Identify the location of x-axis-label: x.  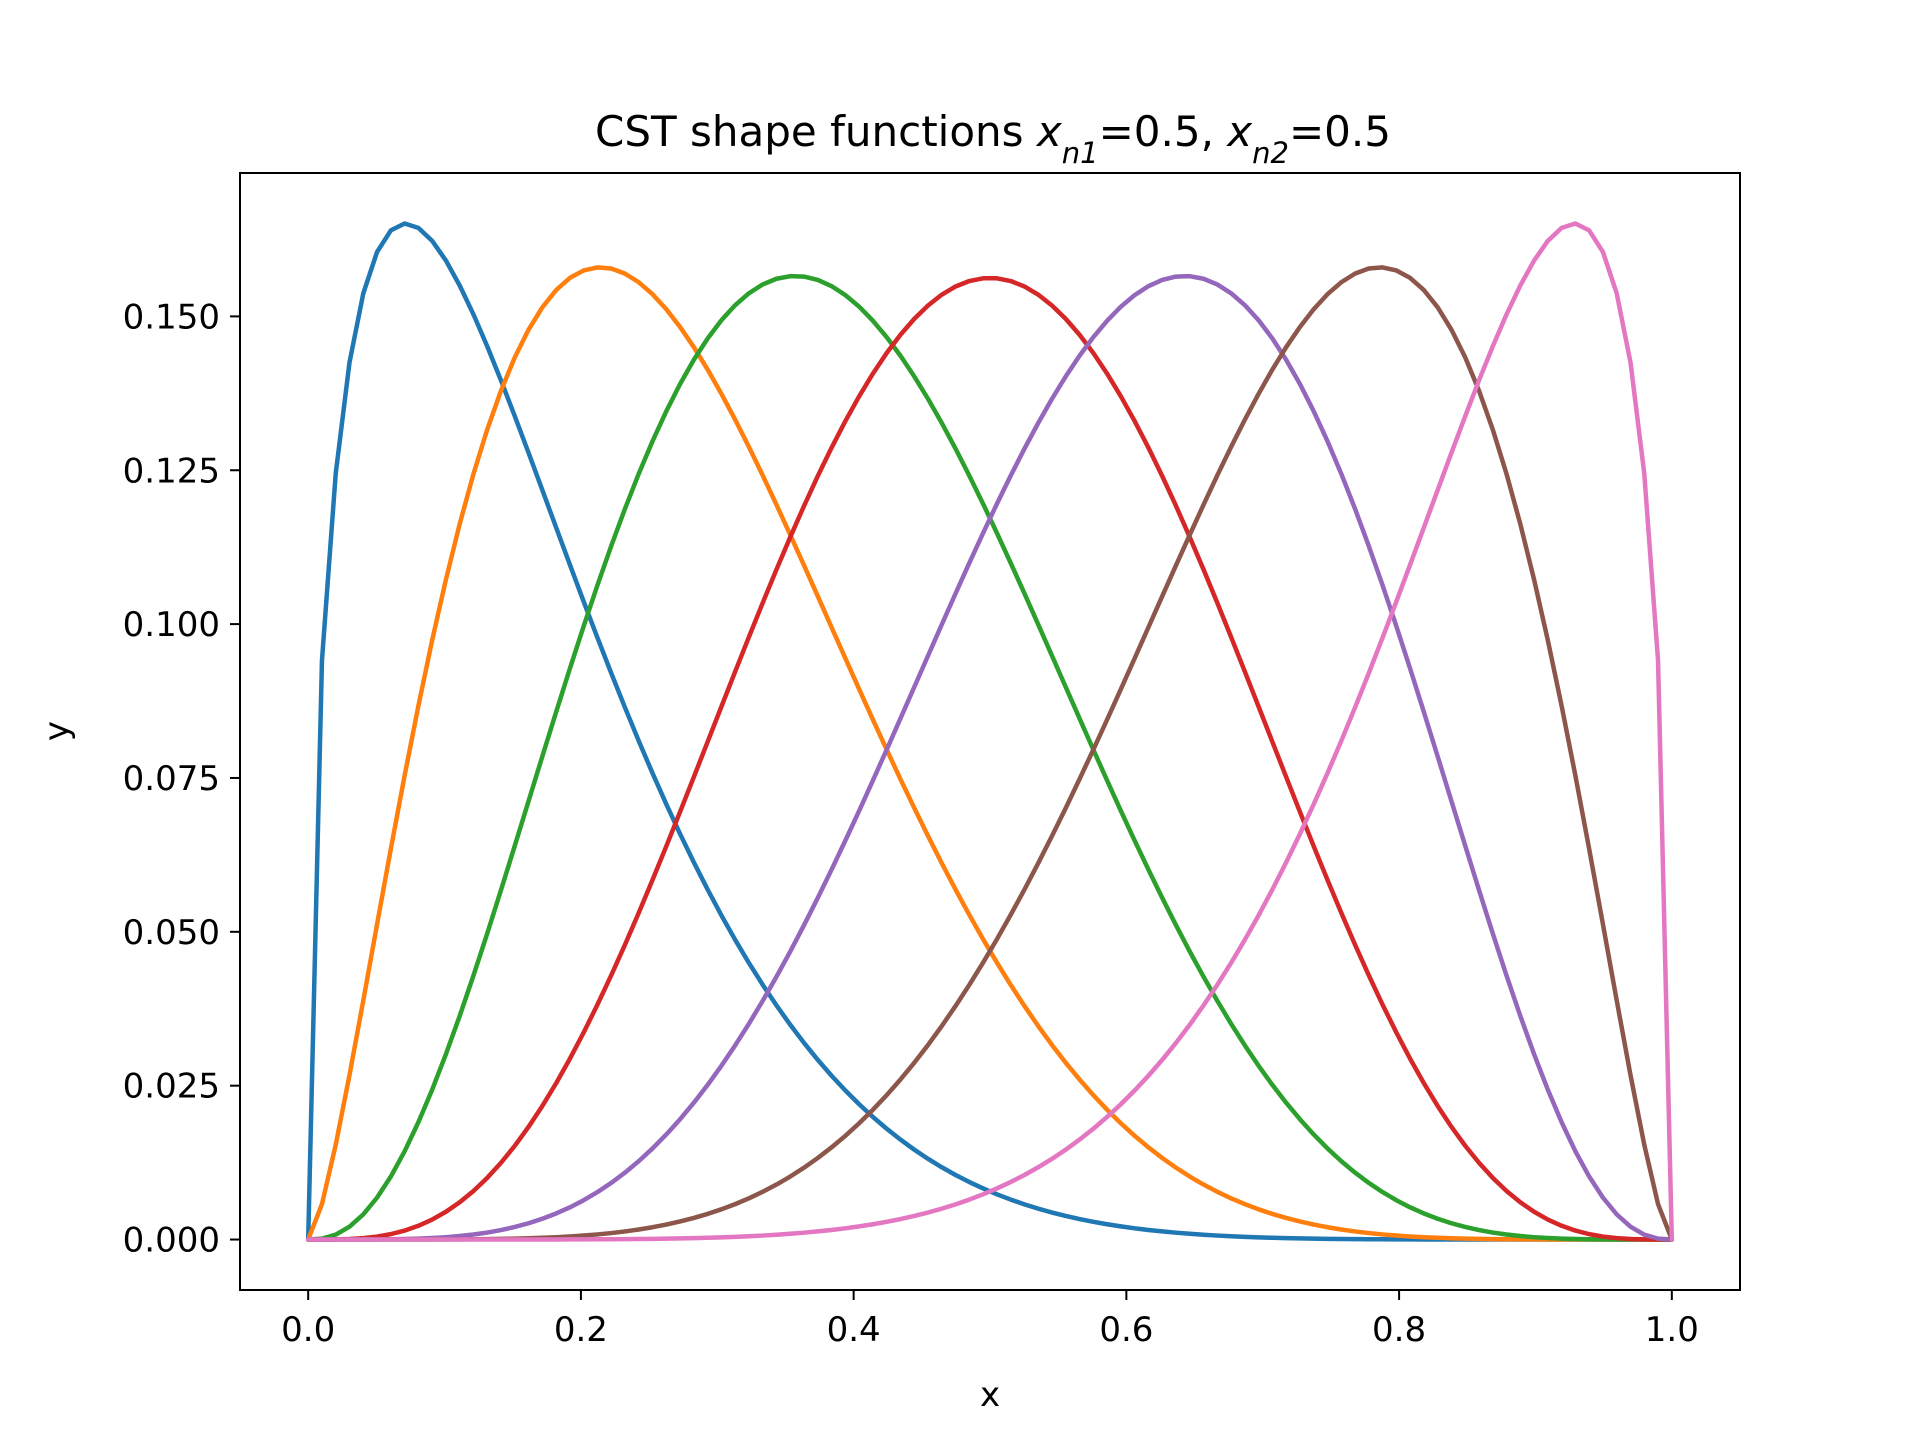
(990, 1395).